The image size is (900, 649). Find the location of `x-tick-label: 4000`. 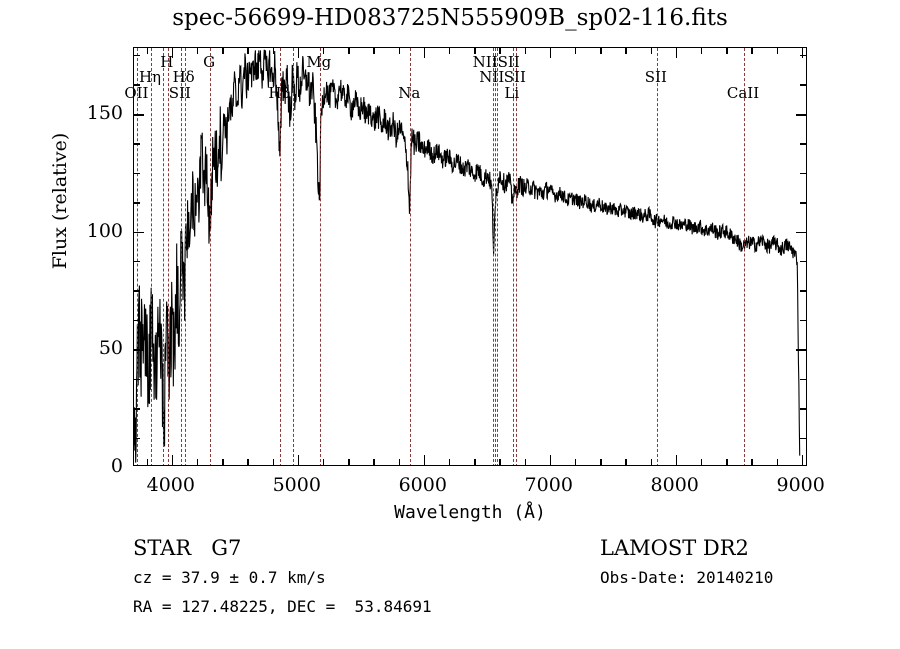

x-tick-label: 4000 is located at coordinates (170, 485).